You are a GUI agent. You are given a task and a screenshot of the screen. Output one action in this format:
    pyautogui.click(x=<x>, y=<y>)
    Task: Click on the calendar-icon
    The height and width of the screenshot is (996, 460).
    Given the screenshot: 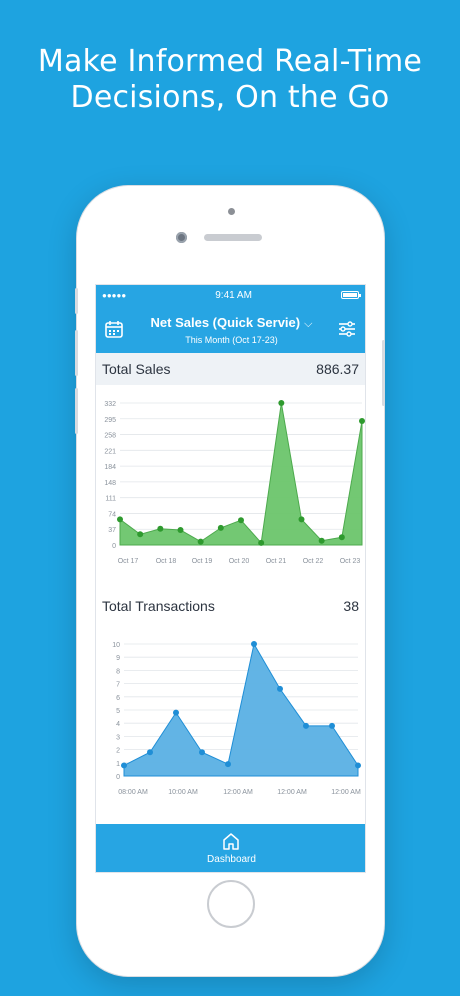 What is the action you would take?
    pyautogui.click(x=114, y=329)
    